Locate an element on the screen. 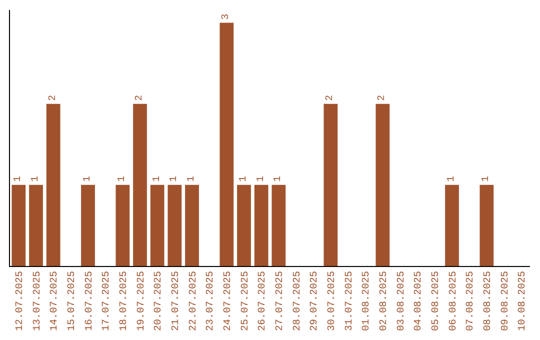  x-tick-label: 19.07.2025 is located at coordinates (142, 301).